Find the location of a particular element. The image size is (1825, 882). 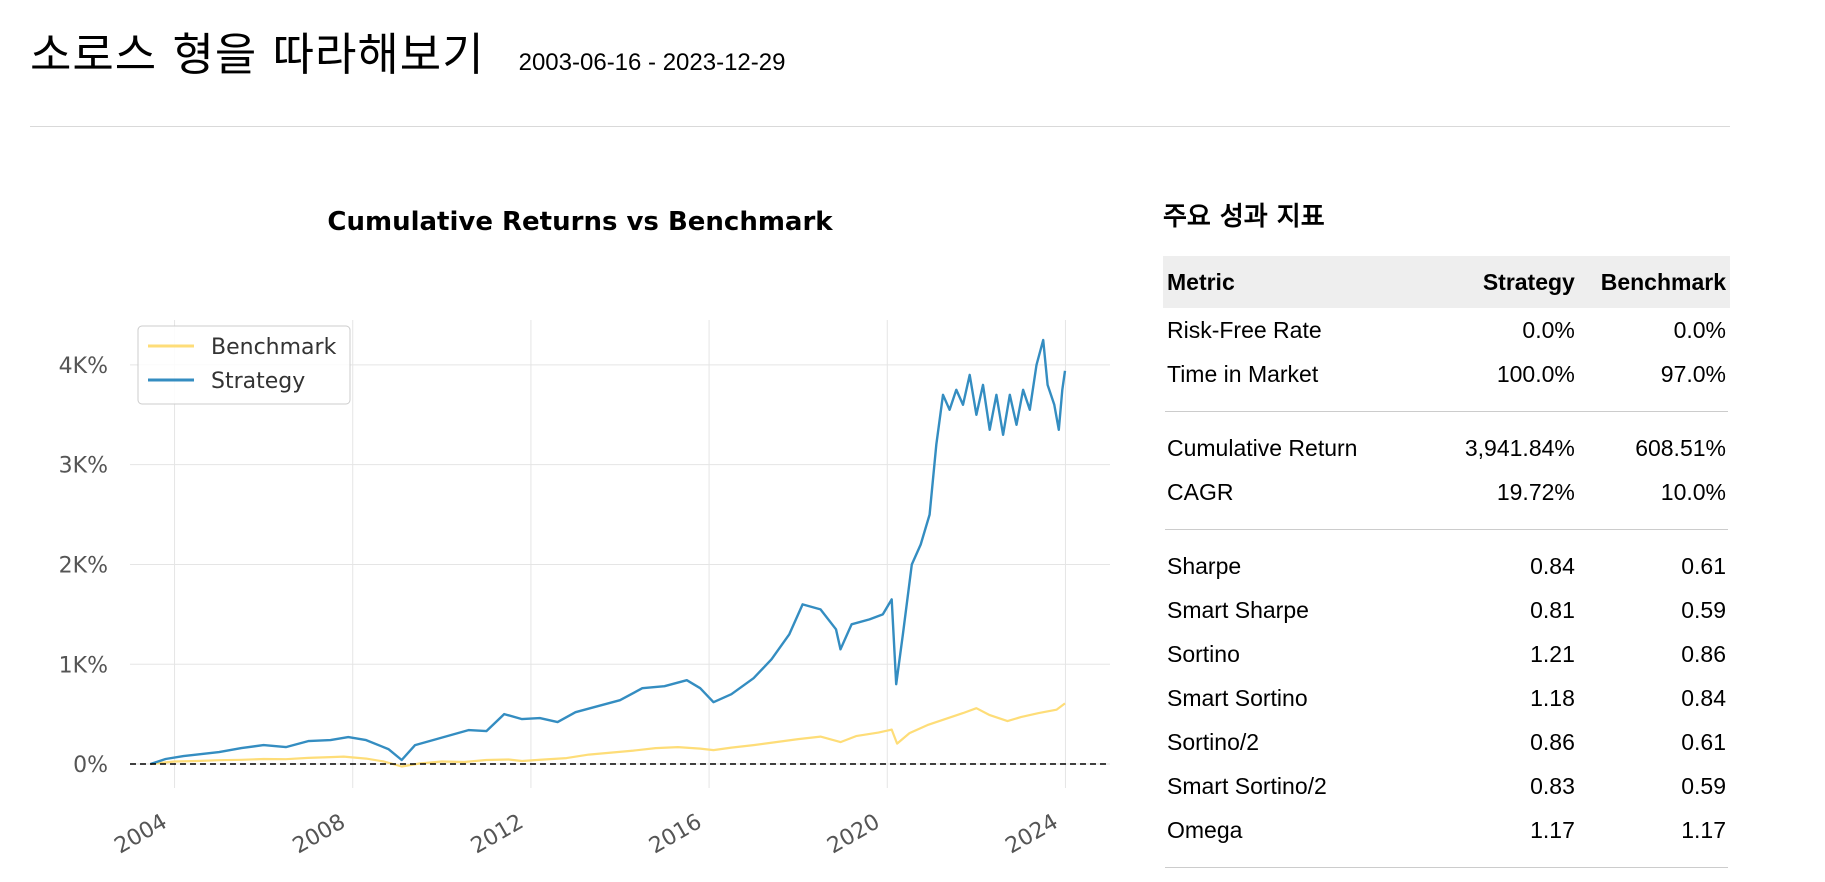

x-tick-label: 2024 is located at coordinates (1031, 835).